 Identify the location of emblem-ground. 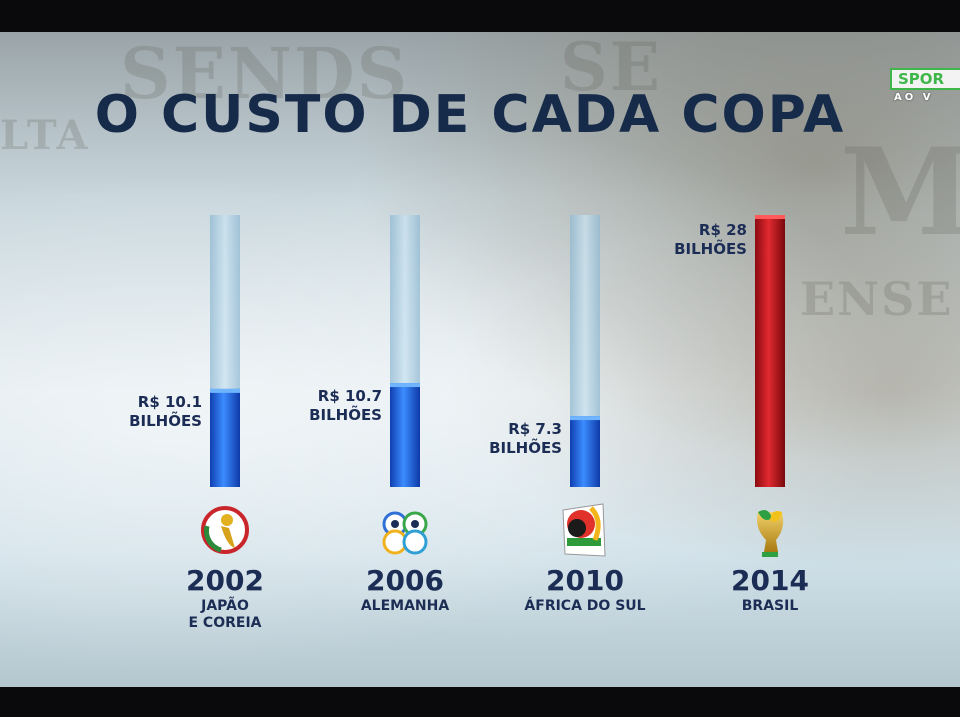
(584, 542).